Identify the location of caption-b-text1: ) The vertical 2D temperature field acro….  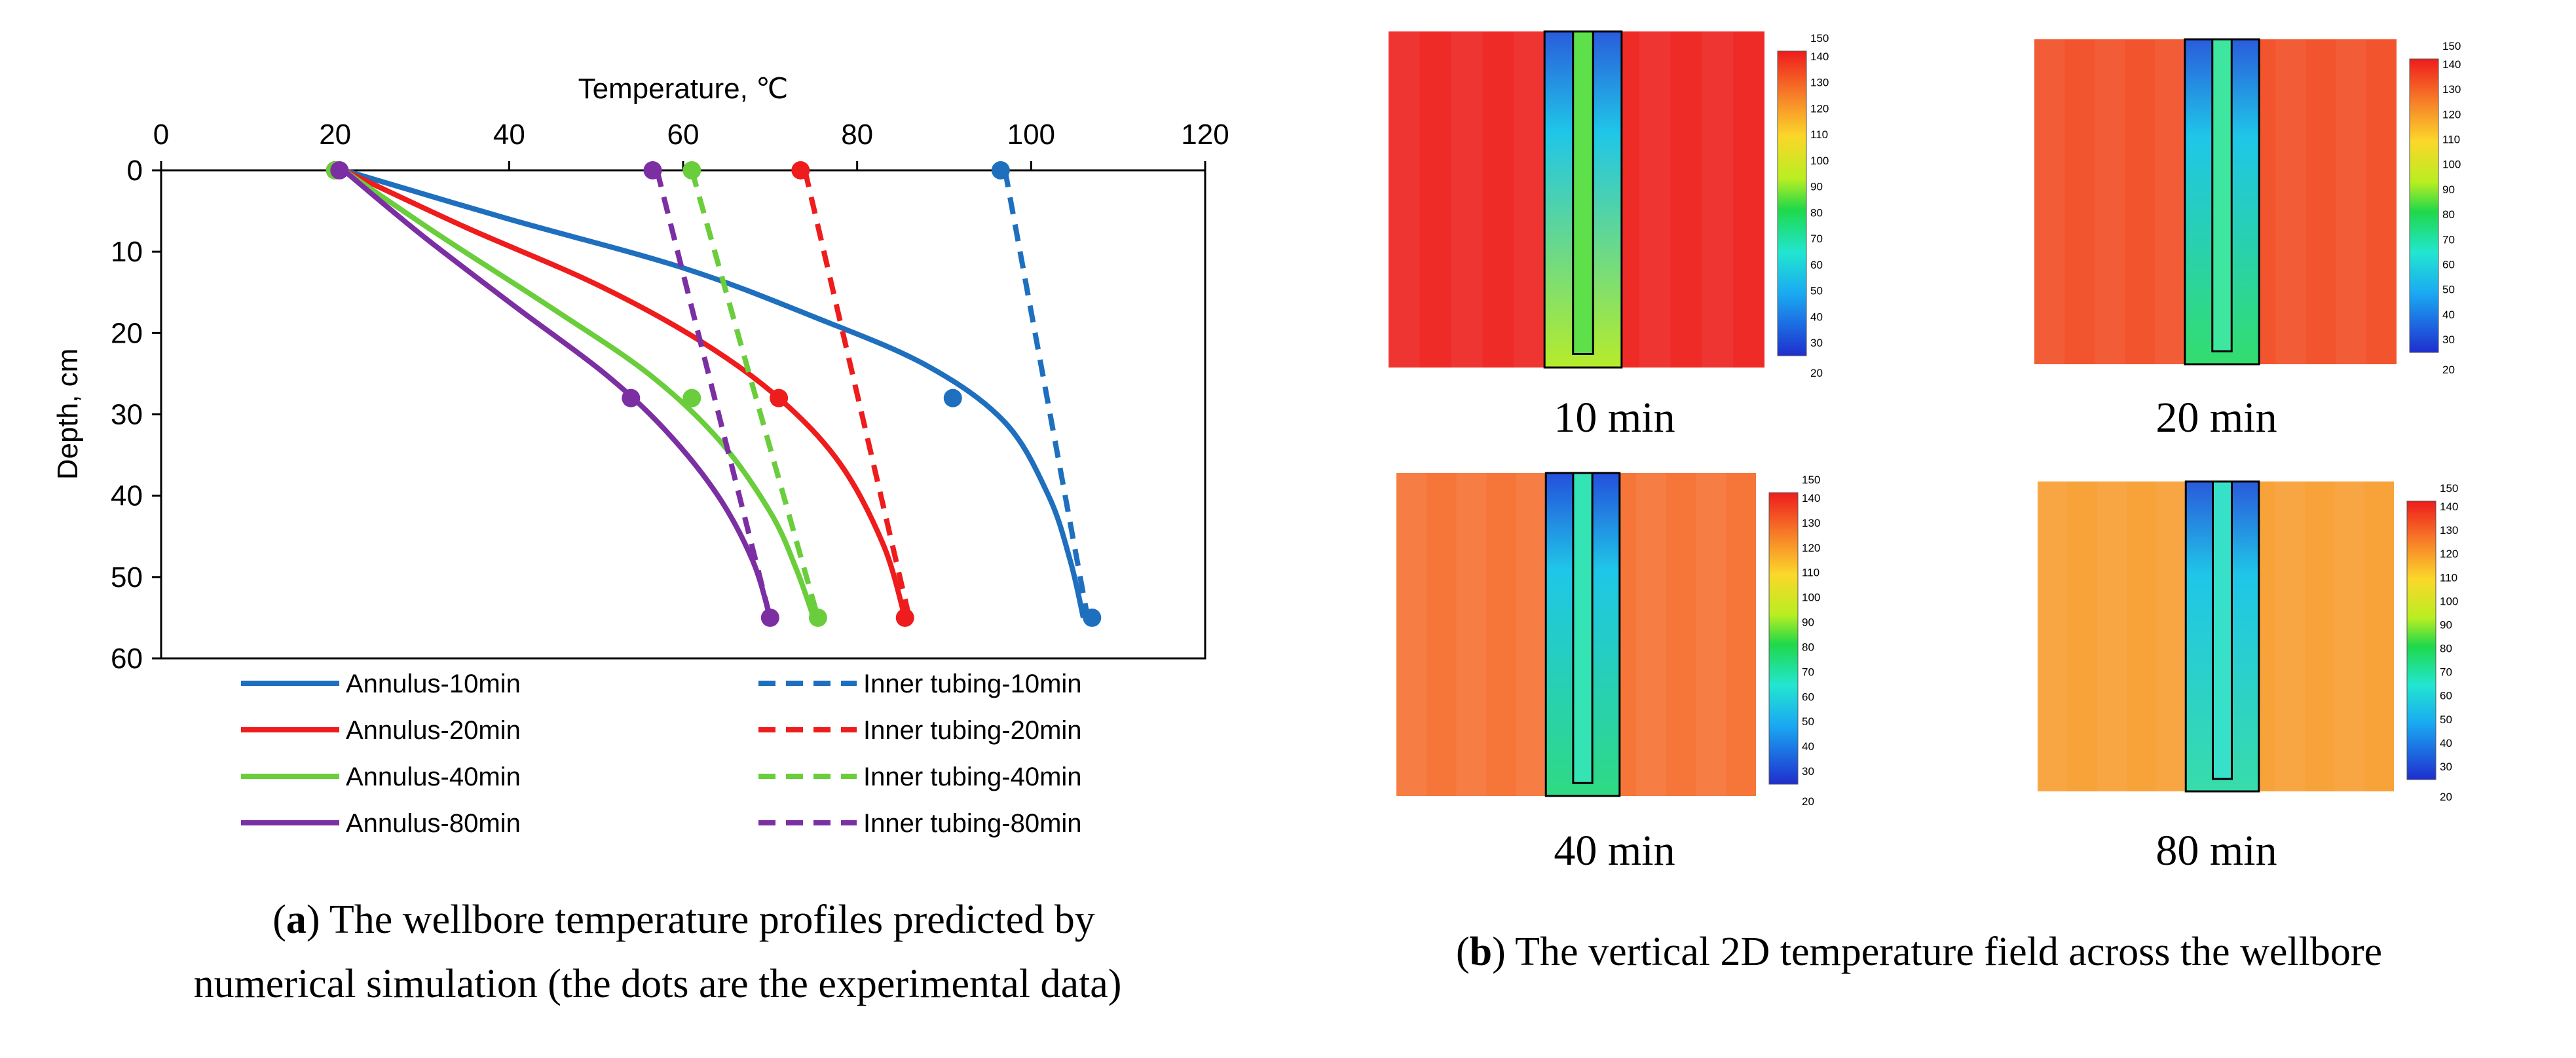
(1937, 952).